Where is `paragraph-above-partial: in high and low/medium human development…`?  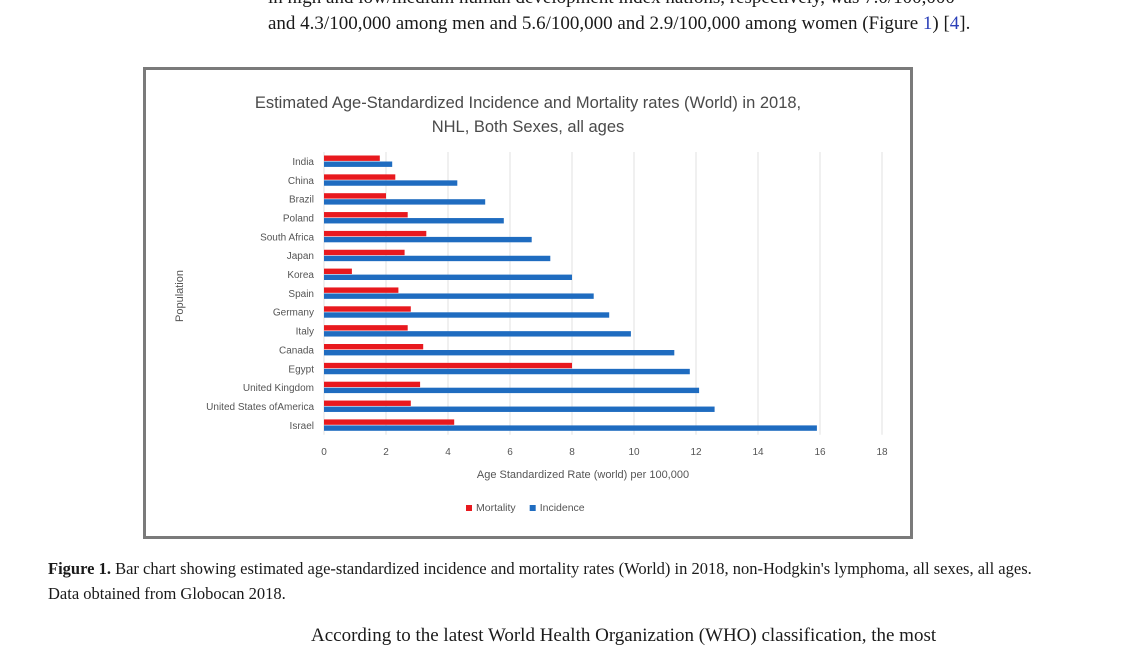
paragraph-above-partial: in high and low/medium human development… is located at coordinates (611, 5).